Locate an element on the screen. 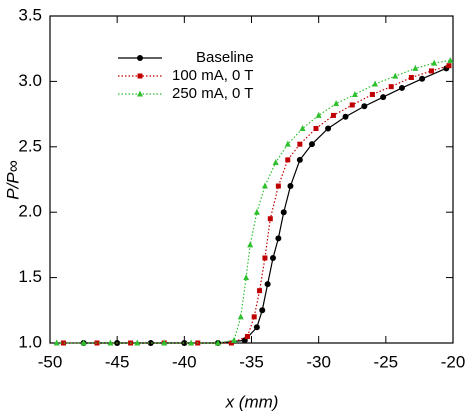 The image size is (474, 415). y-tick-label: 3.5 is located at coordinates (30, 14).